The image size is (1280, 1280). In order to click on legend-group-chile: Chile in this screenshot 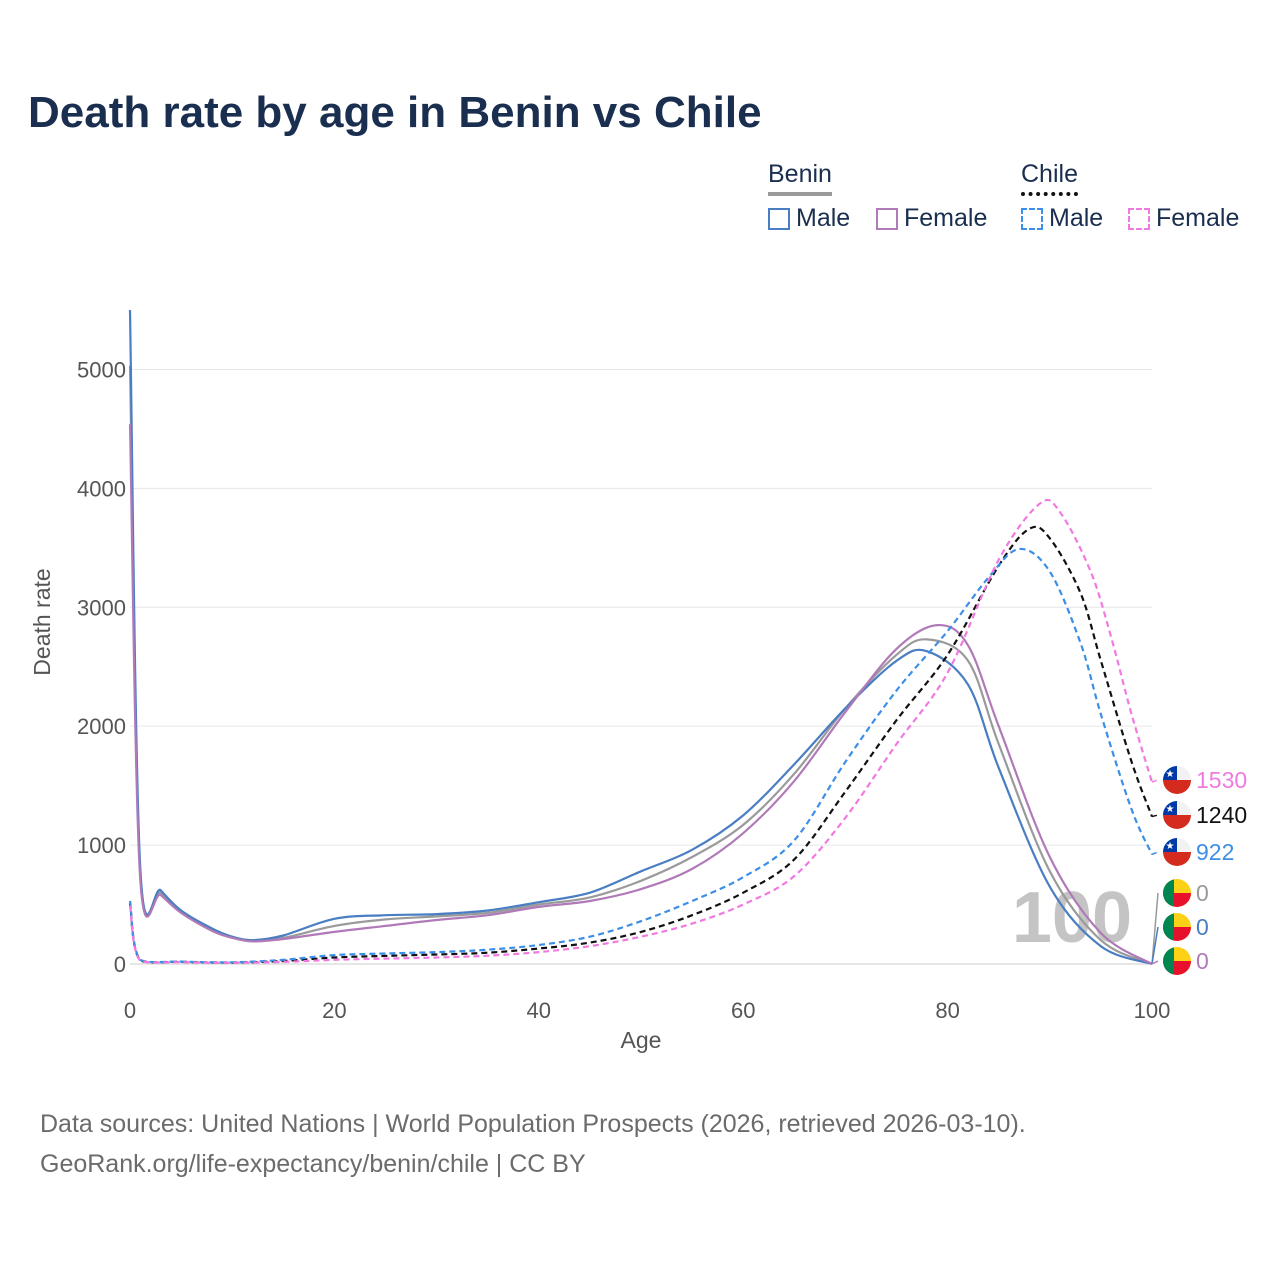, I will do `click(1049, 178)`.